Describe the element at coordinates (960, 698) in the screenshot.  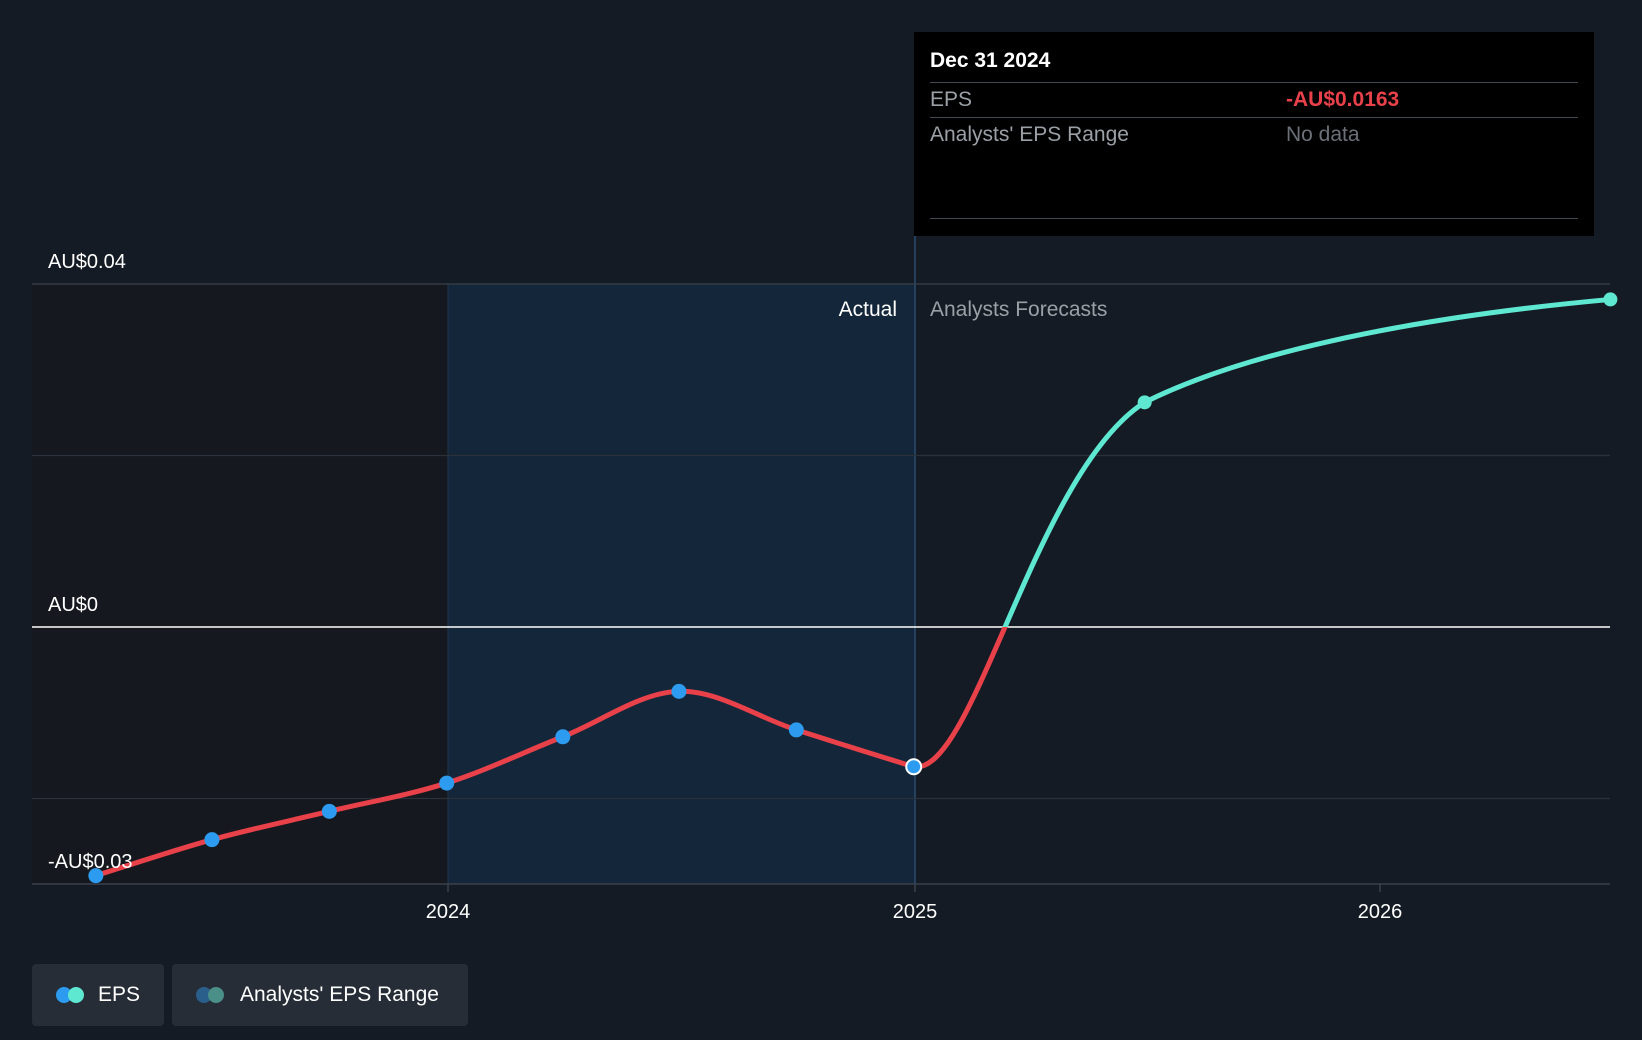
I see `eps-forecast-line-negative` at that location.